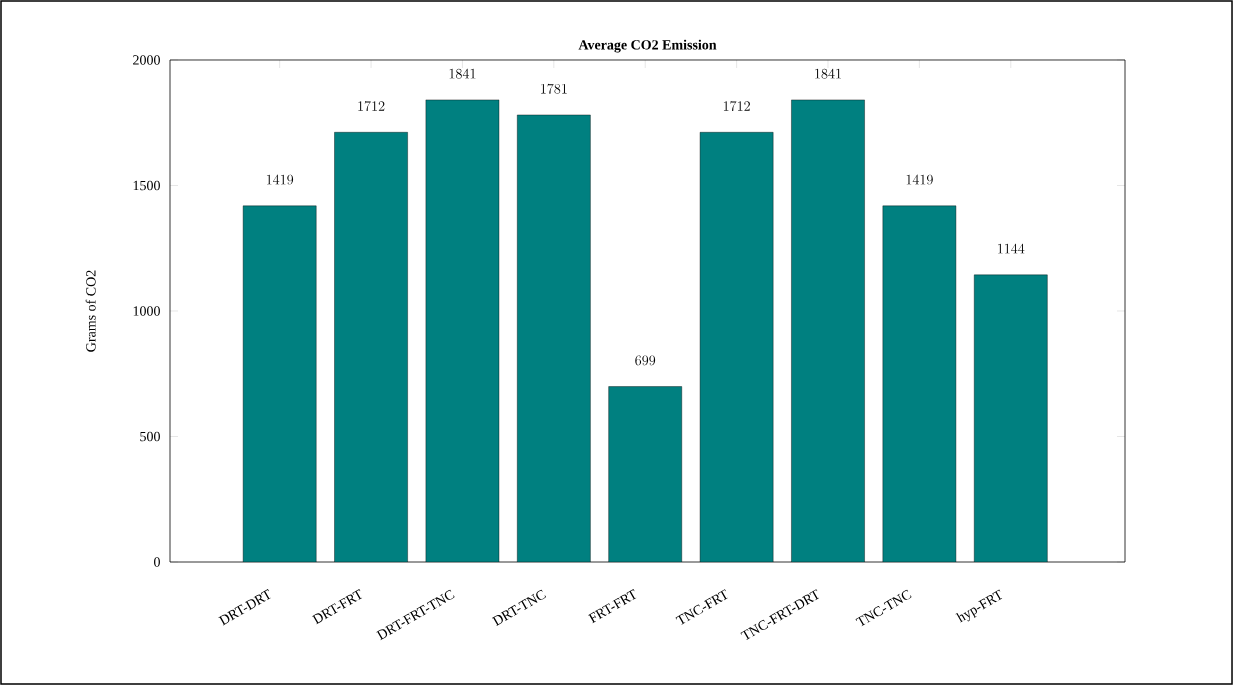  I want to click on chart-title: Average CO2 Emission, so click(647, 46).